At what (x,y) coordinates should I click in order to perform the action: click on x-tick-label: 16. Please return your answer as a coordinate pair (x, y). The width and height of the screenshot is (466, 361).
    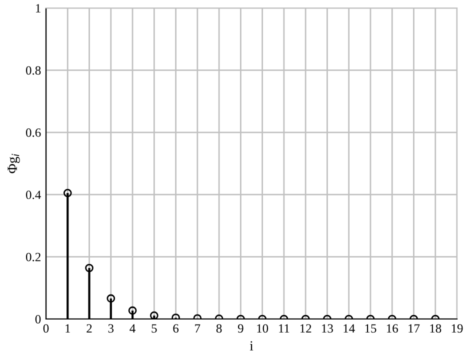
    Looking at the image, I should click on (392, 328).